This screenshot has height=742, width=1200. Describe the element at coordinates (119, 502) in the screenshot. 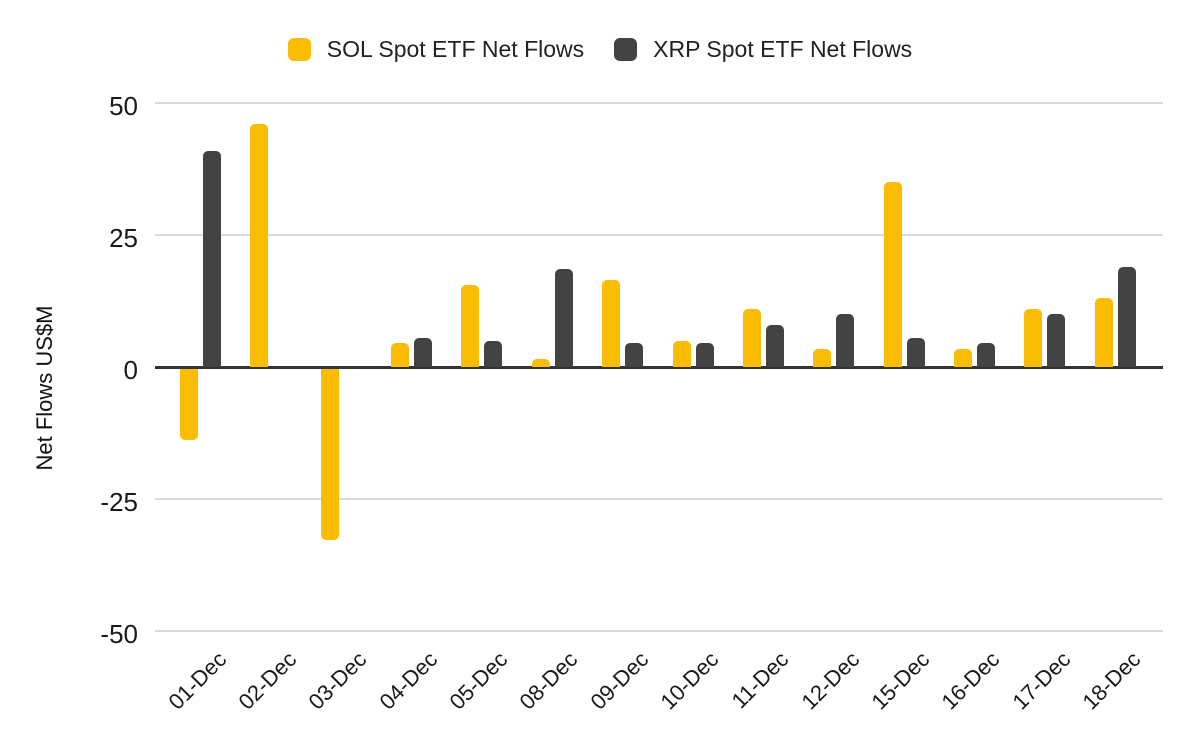

I see `y-tick-label--25: -25` at that location.